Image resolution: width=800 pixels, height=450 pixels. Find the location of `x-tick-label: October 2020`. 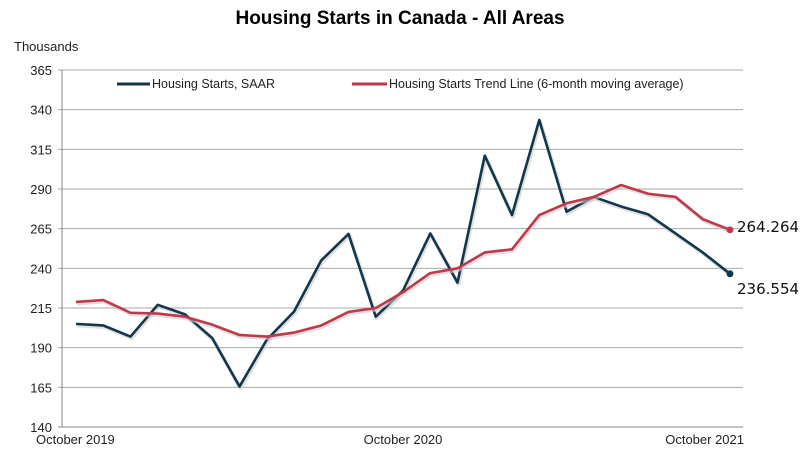

x-tick-label: October 2020 is located at coordinates (403, 439).